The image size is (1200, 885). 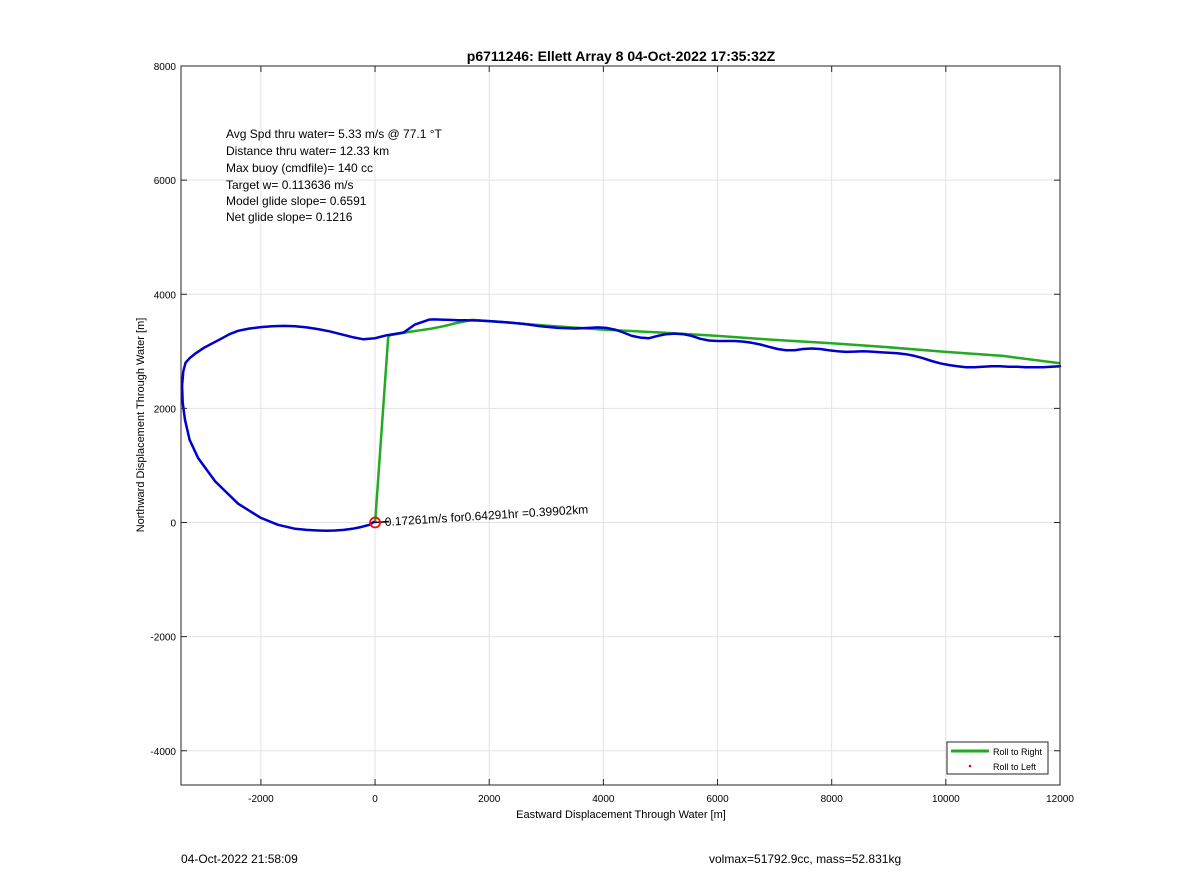 I want to click on y-tick-label: 8000, so click(x=165, y=67).